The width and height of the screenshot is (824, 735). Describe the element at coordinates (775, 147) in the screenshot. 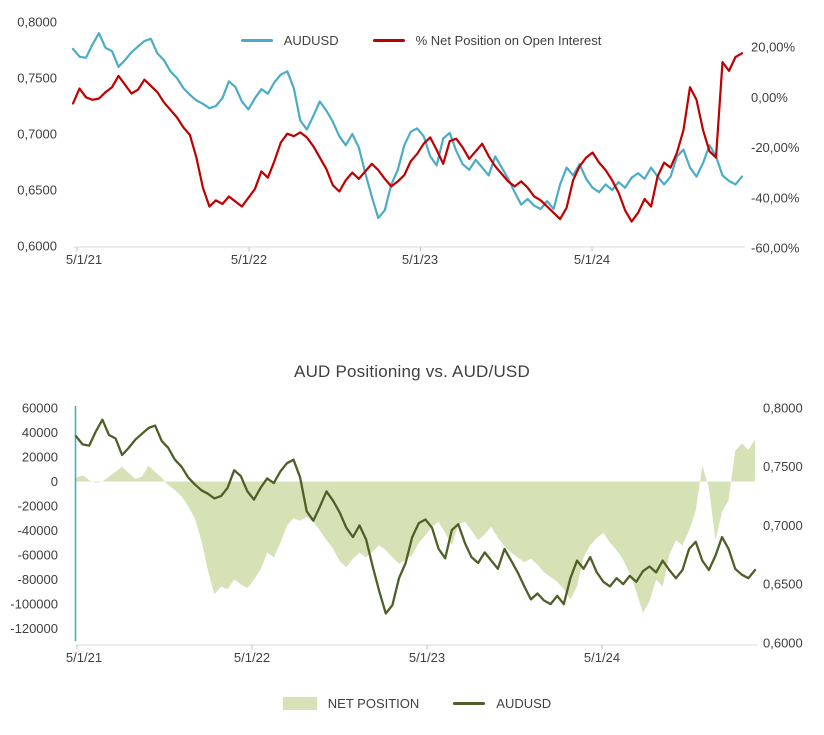

I see `y-axis-right-label: -20,00%` at that location.